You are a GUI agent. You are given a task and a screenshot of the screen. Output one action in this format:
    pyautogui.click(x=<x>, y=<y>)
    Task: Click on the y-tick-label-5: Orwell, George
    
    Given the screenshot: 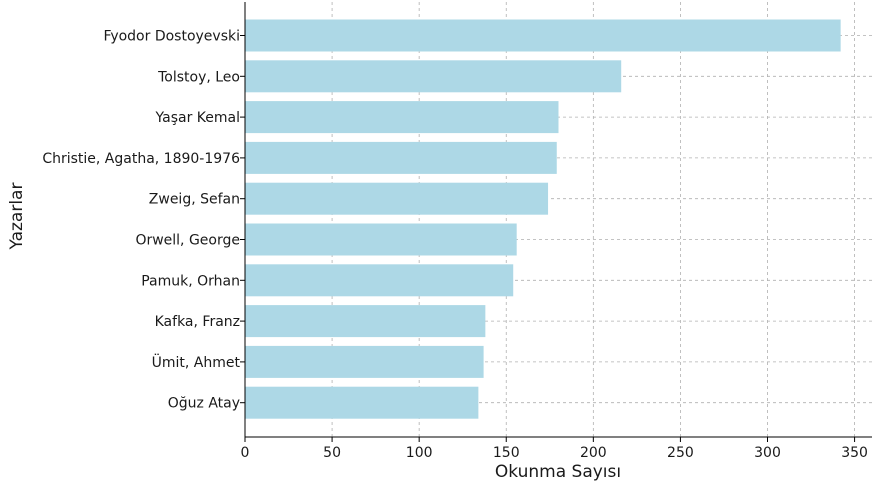 What is the action you would take?
    pyautogui.click(x=187, y=241)
    